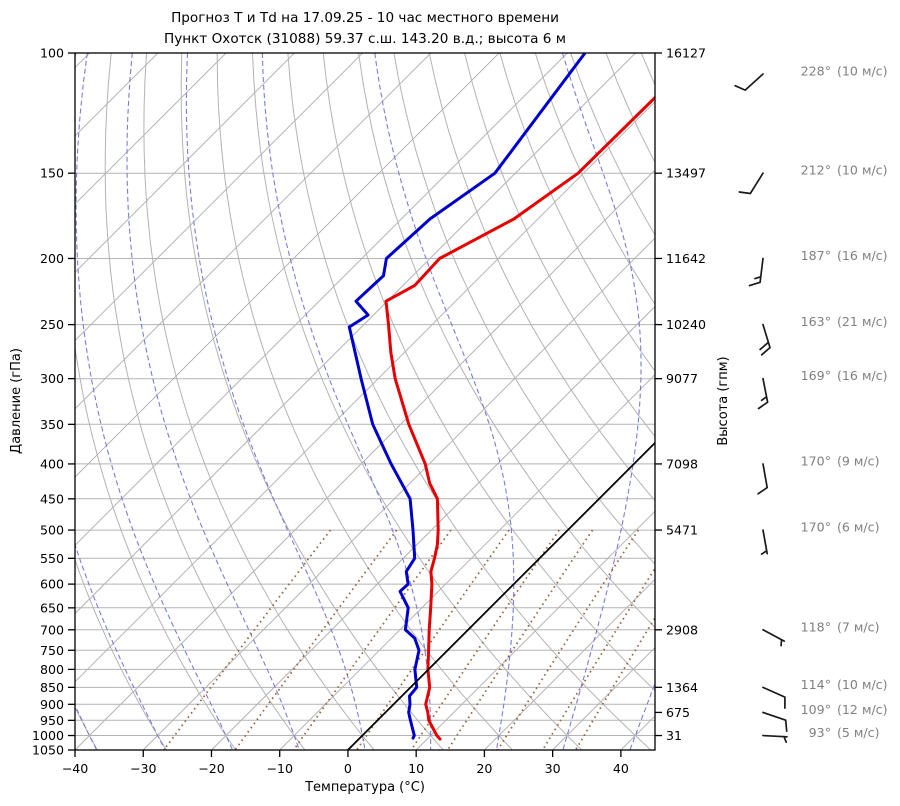  Describe the element at coordinates (822, 389) in the screenshot. I see `wind-level-row: 169° (16 м/с)` at that location.